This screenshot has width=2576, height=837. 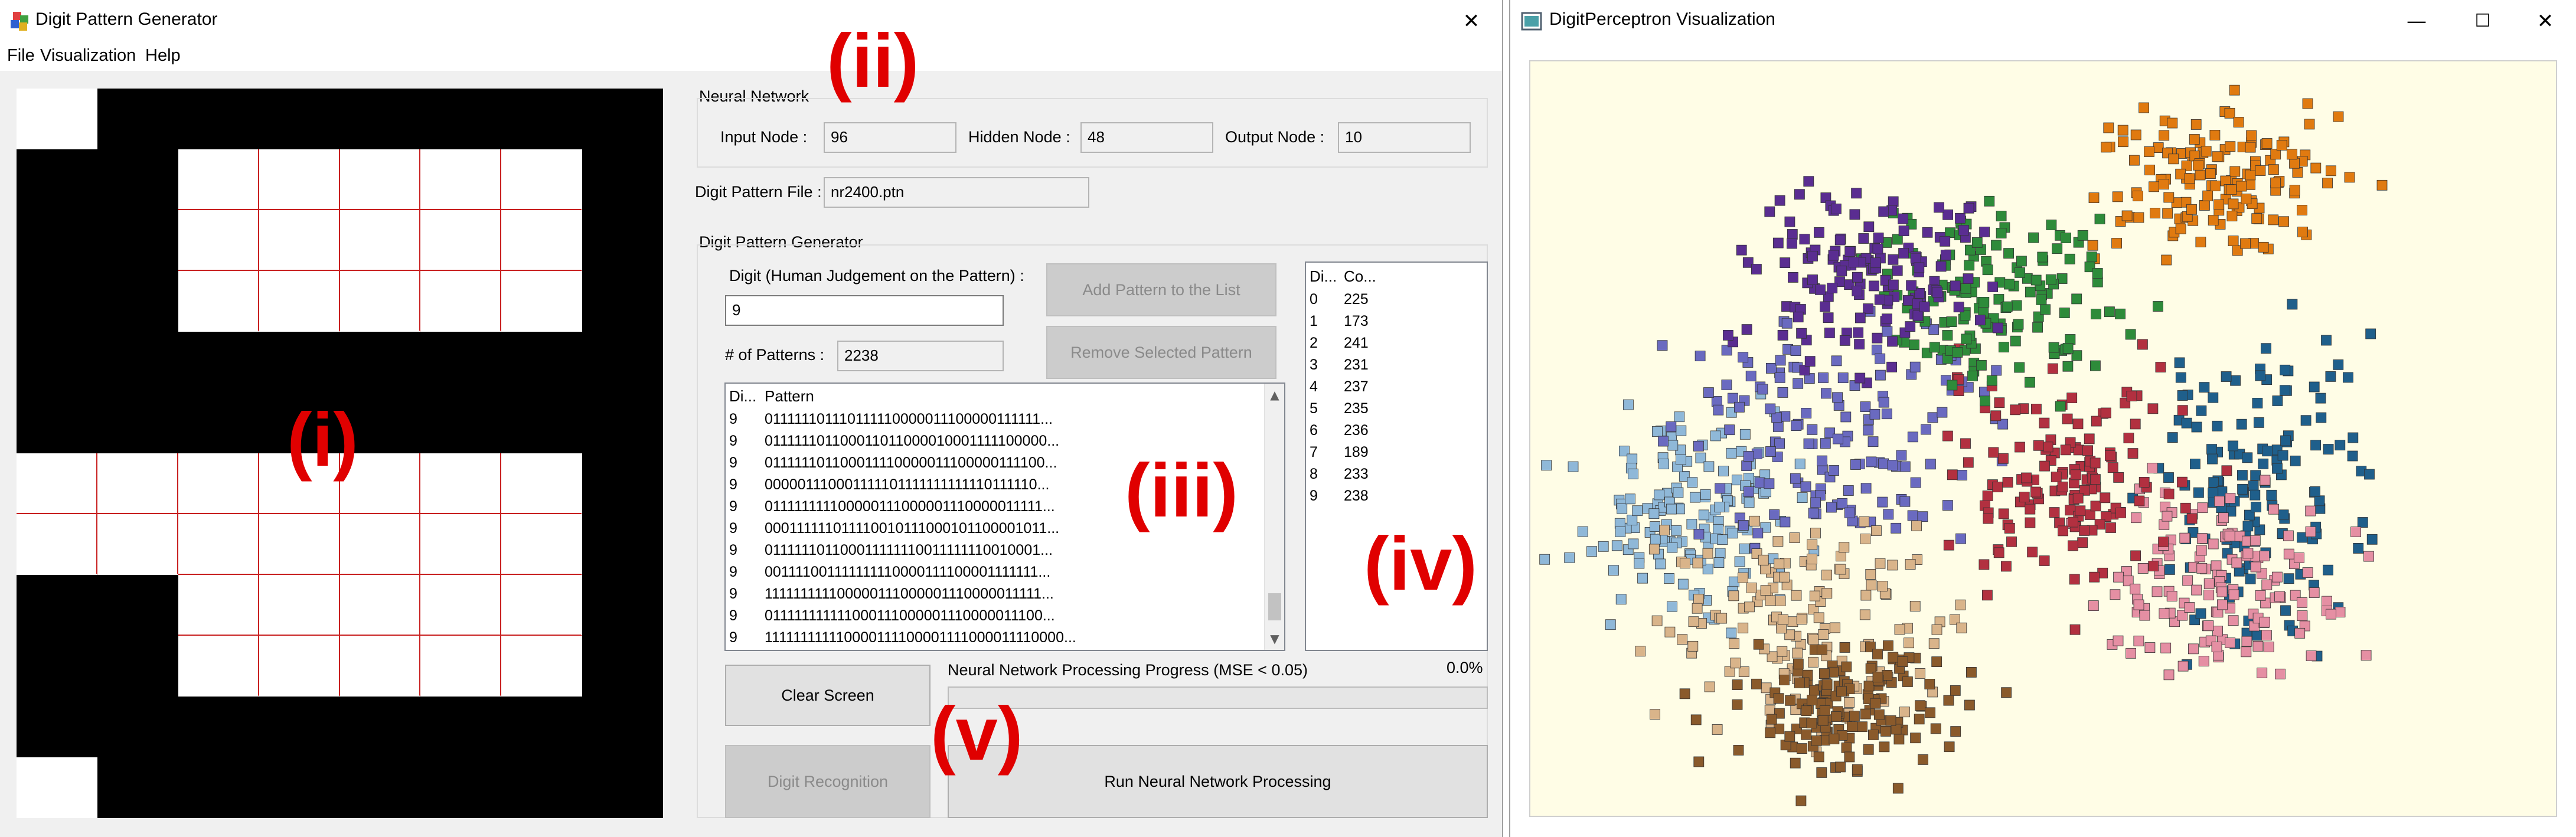 I want to click on minimize-button: —, so click(x=2417, y=21).